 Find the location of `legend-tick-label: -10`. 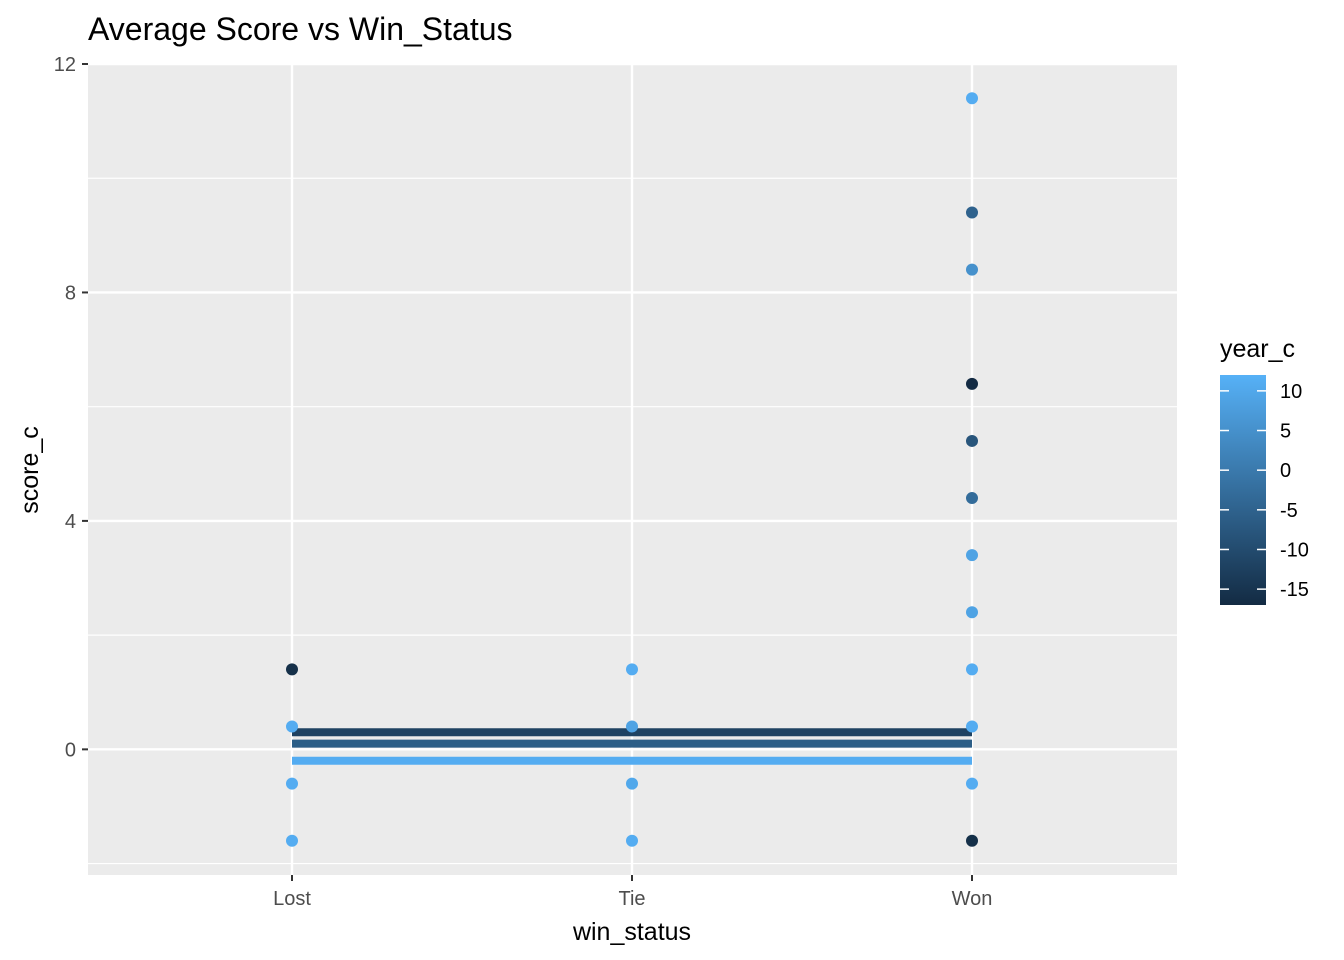

legend-tick-label: -10 is located at coordinates (1294, 550).